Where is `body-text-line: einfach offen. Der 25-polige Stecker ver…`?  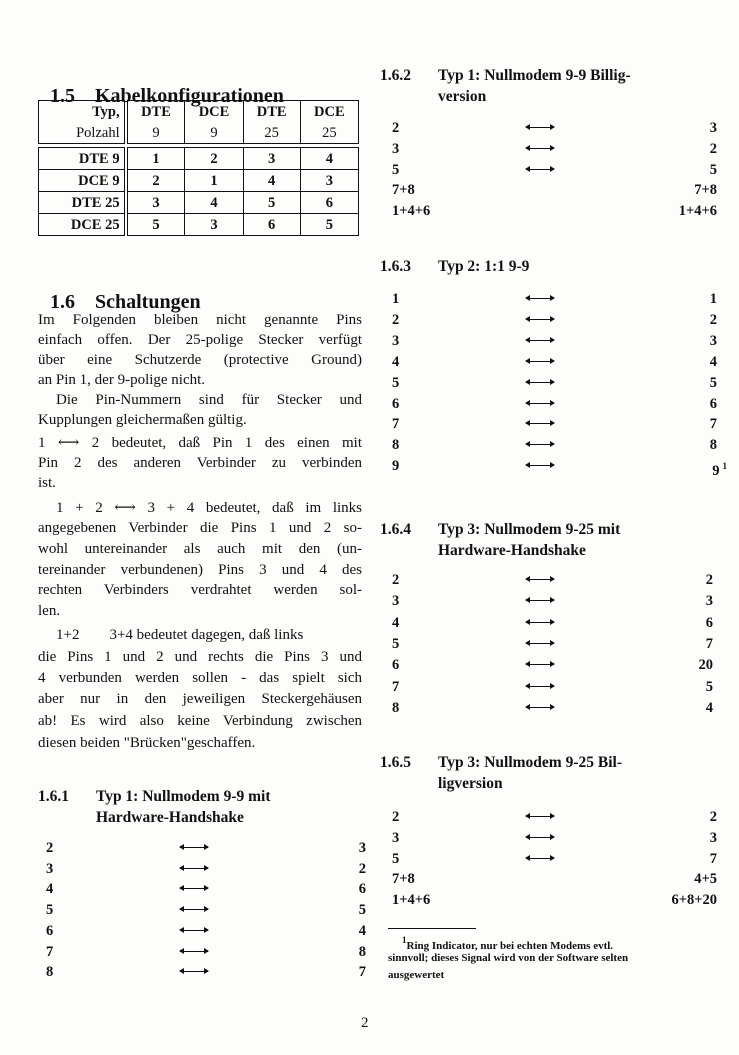
body-text-line: einfach offen. Der 25-polige Stecker ver… is located at coordinates (200, 340).